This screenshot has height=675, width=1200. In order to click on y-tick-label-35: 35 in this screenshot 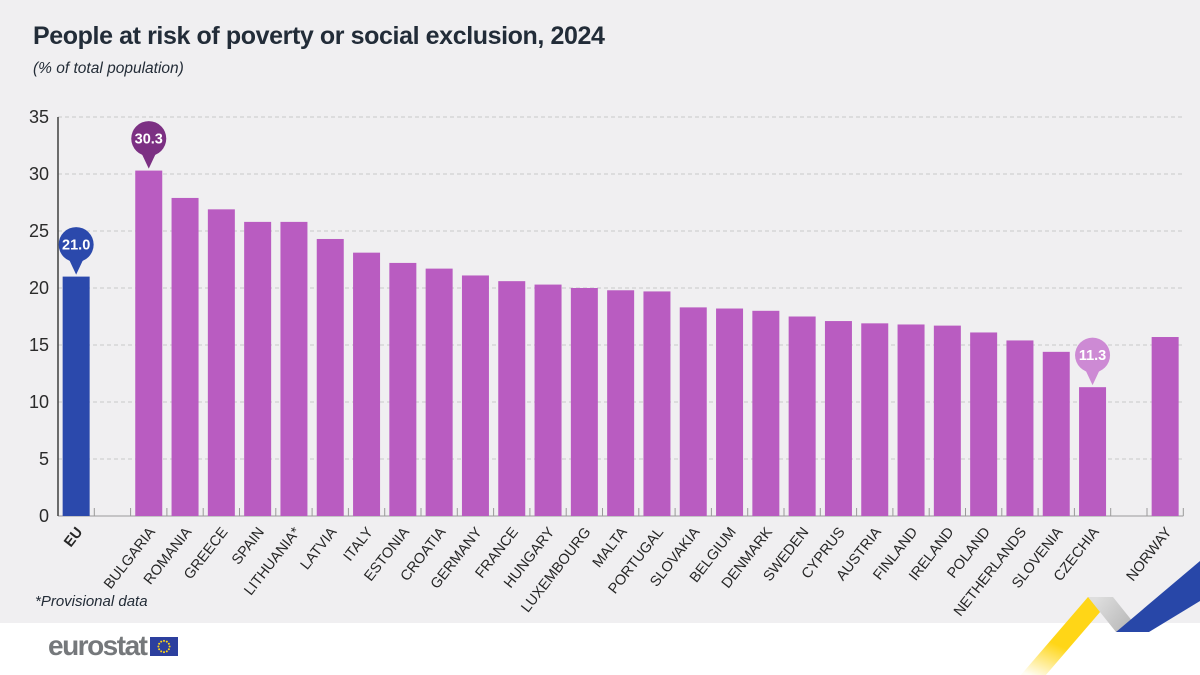, I will do `click(39, 117)`.